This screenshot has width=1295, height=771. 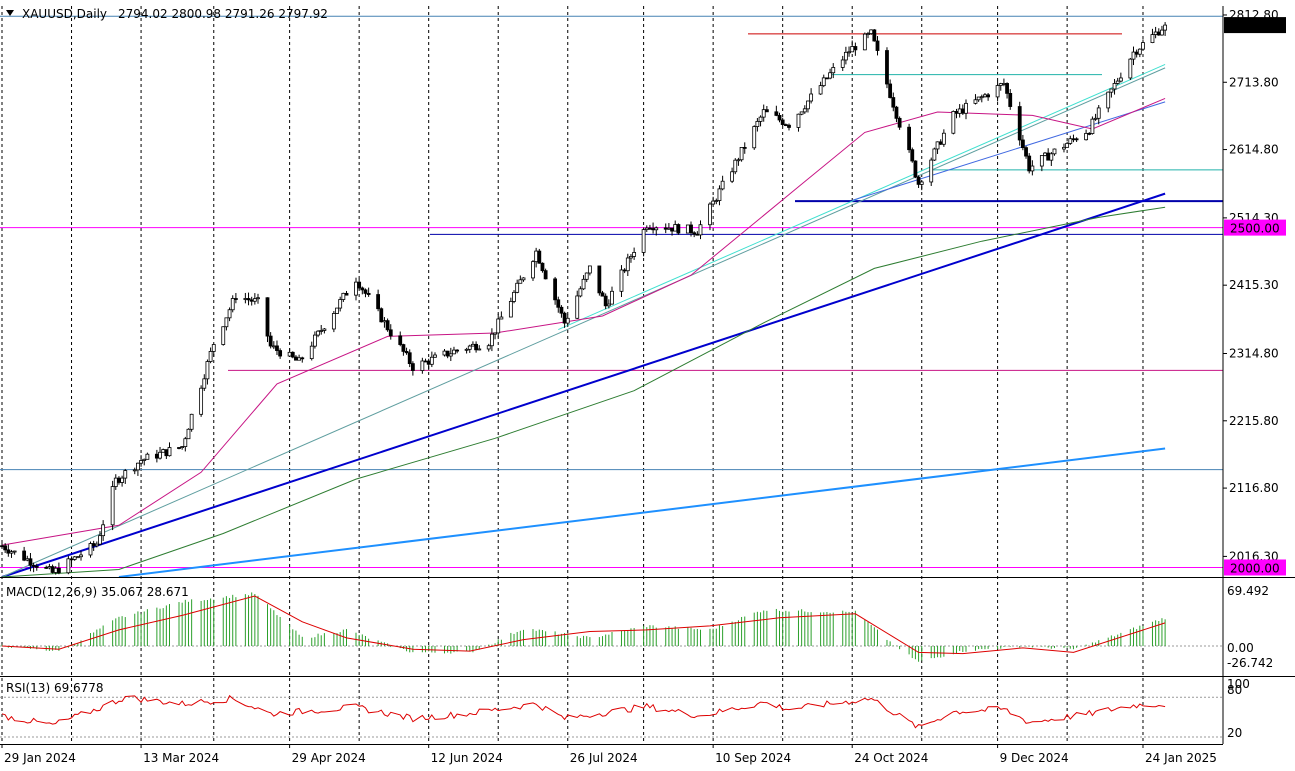 What do you see at coordinates (1250, 663) in the screenshot?
I see `macd-scale-min: -26.742` at bounding box center [1250, 663].